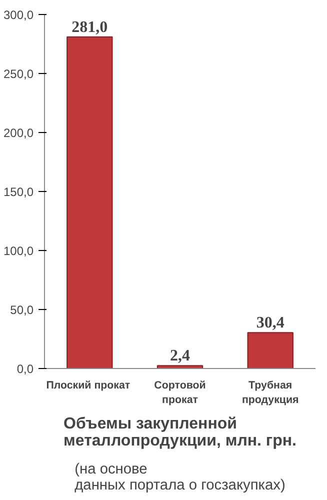  Describe the element at coordinates (18, 74) in the screenshot. I see `y-tick-label: 250,0` at that location.